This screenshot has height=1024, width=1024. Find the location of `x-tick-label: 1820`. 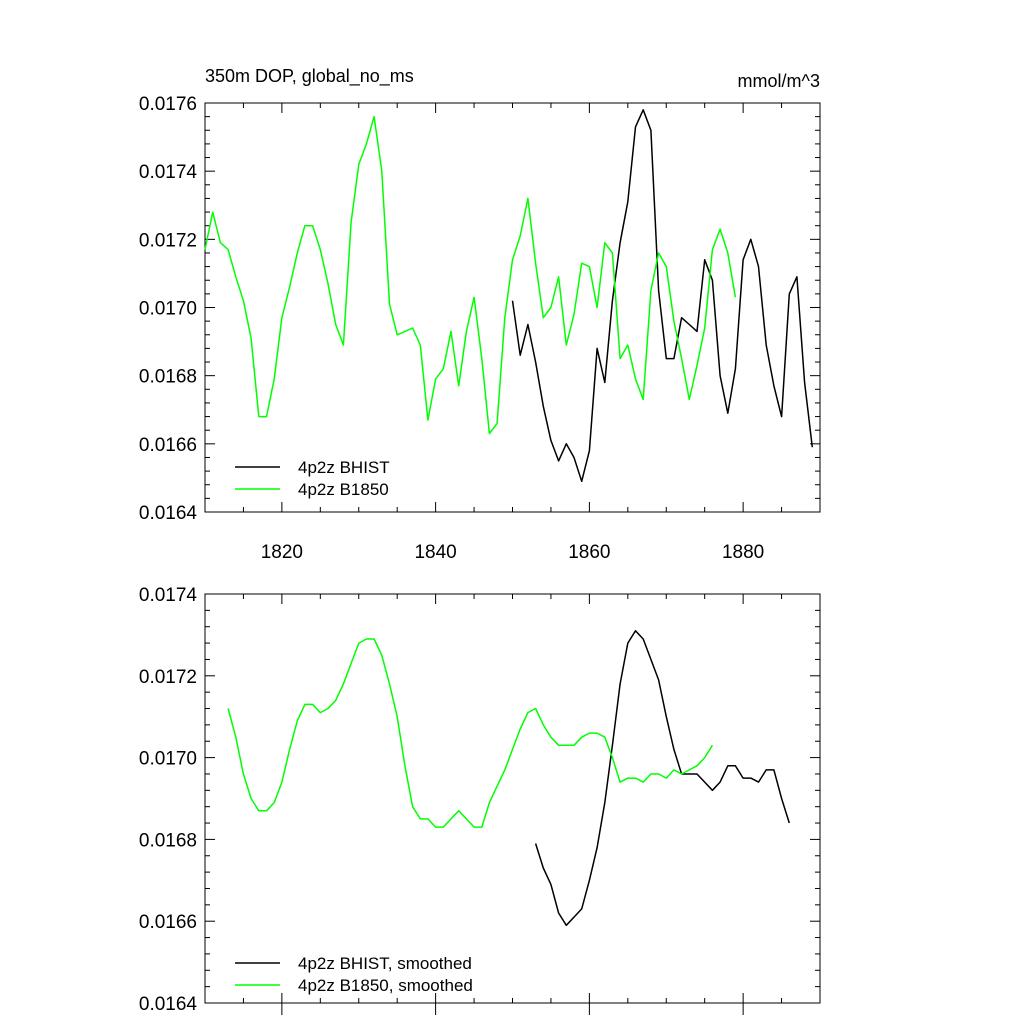

x-tick-label: 1820 is located at coordinates (282, 552).